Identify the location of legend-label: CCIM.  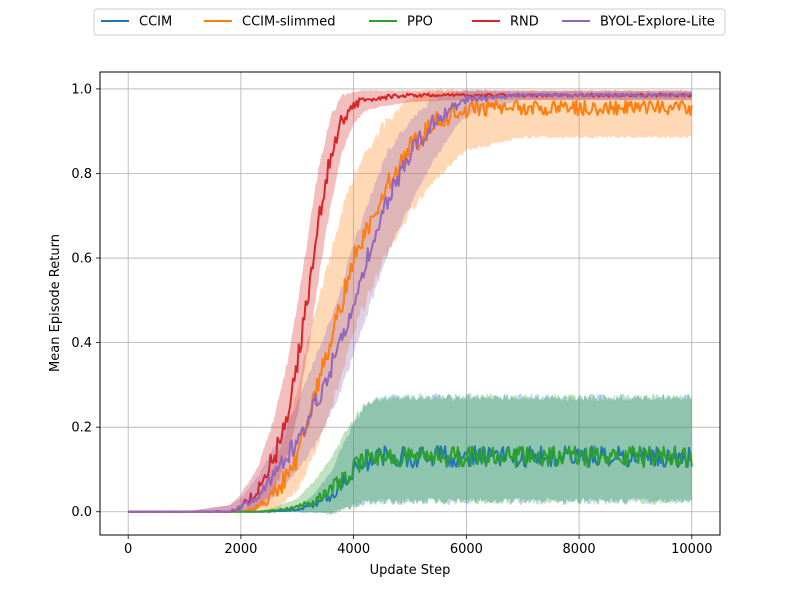
(155, 22).